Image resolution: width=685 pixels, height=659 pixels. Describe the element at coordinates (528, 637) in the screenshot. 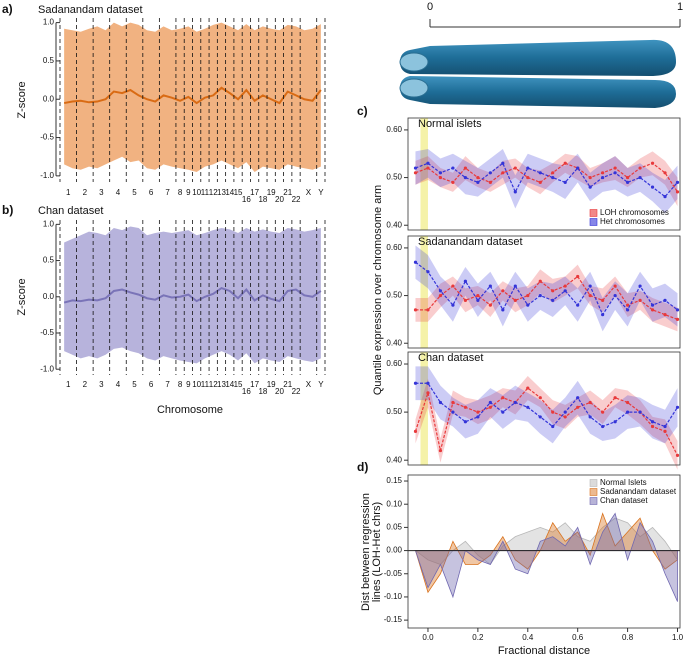

I see `x-tick-label: 0.4` at that location.